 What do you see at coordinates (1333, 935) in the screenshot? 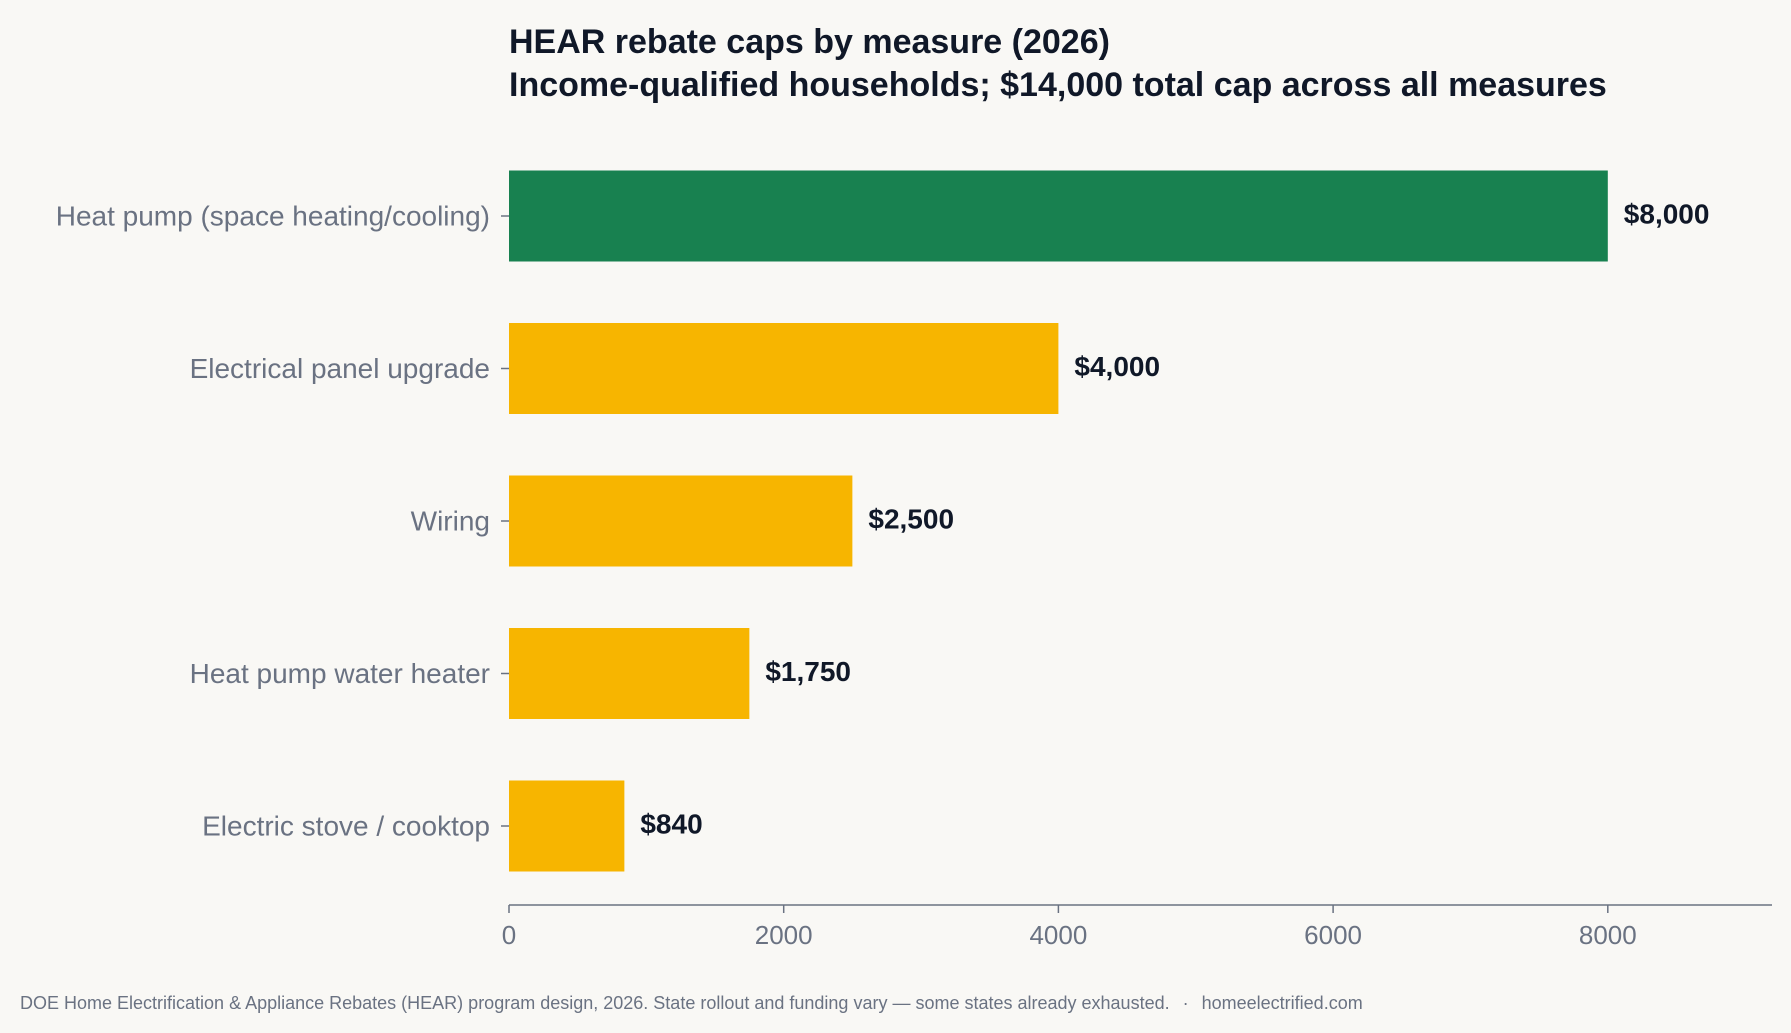
I see `x-tick-label: 6000` at bounding box center [1333, 935].